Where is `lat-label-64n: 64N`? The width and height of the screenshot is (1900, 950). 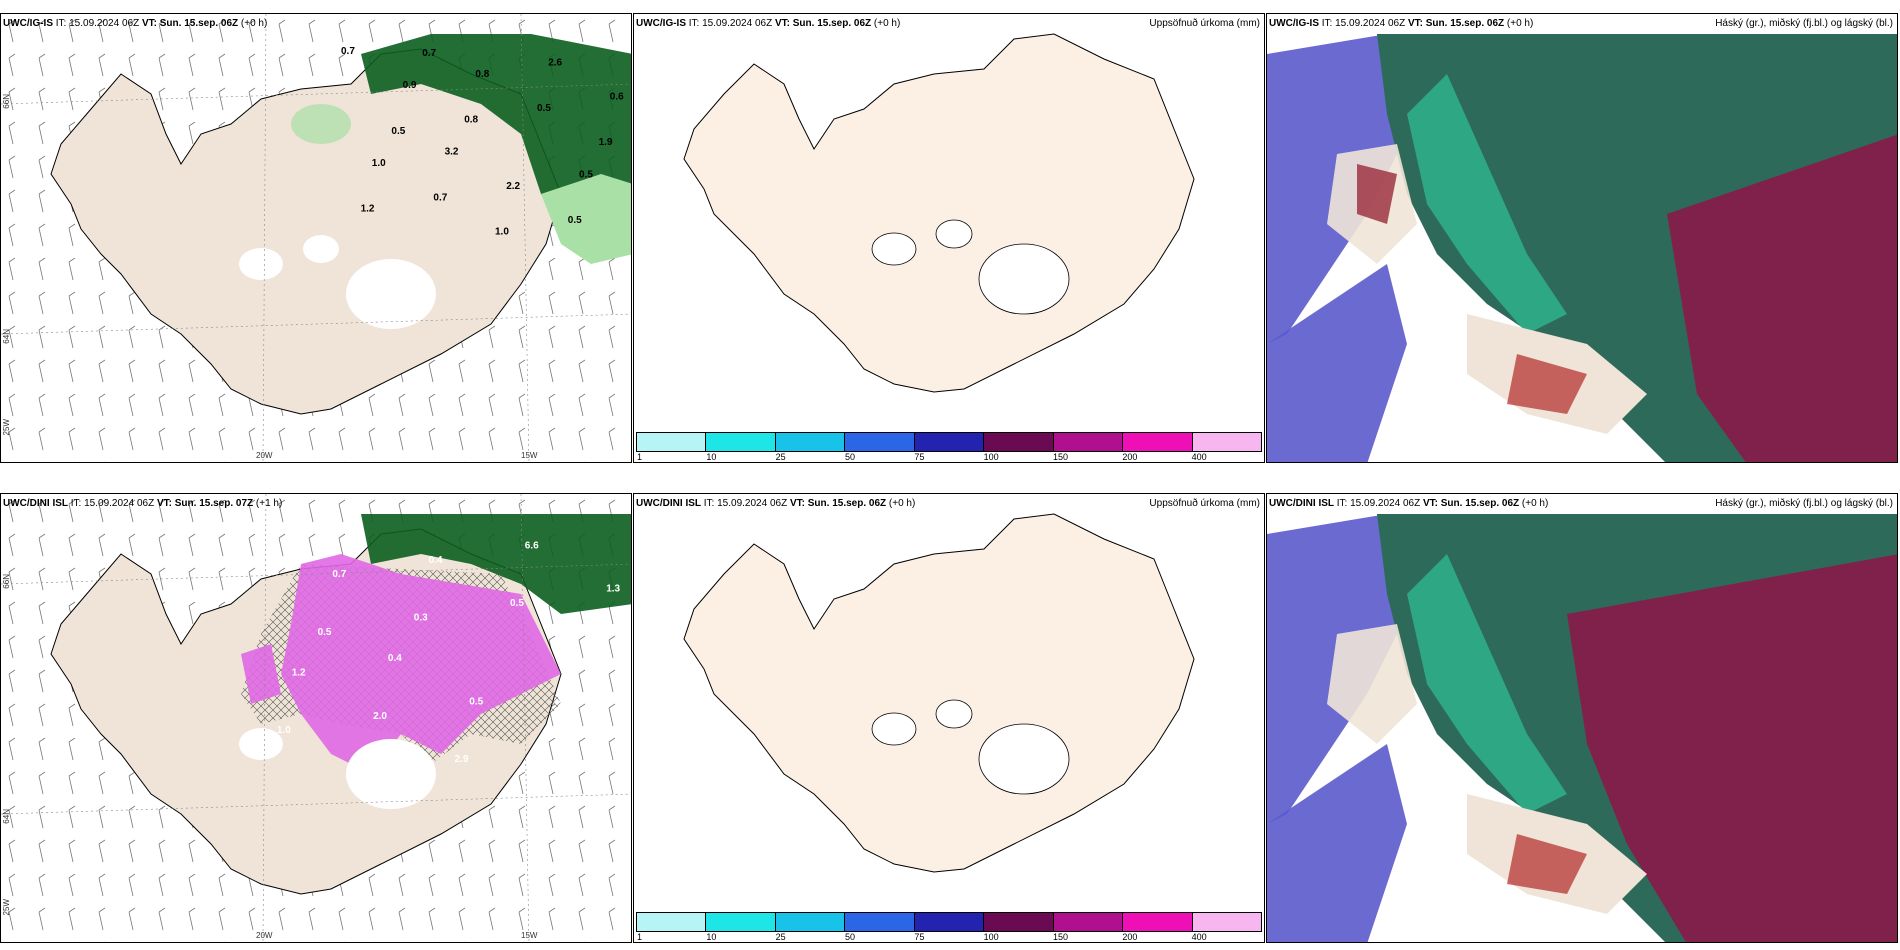
lat-label-64n: 64N is located at coordinates (6, 336).